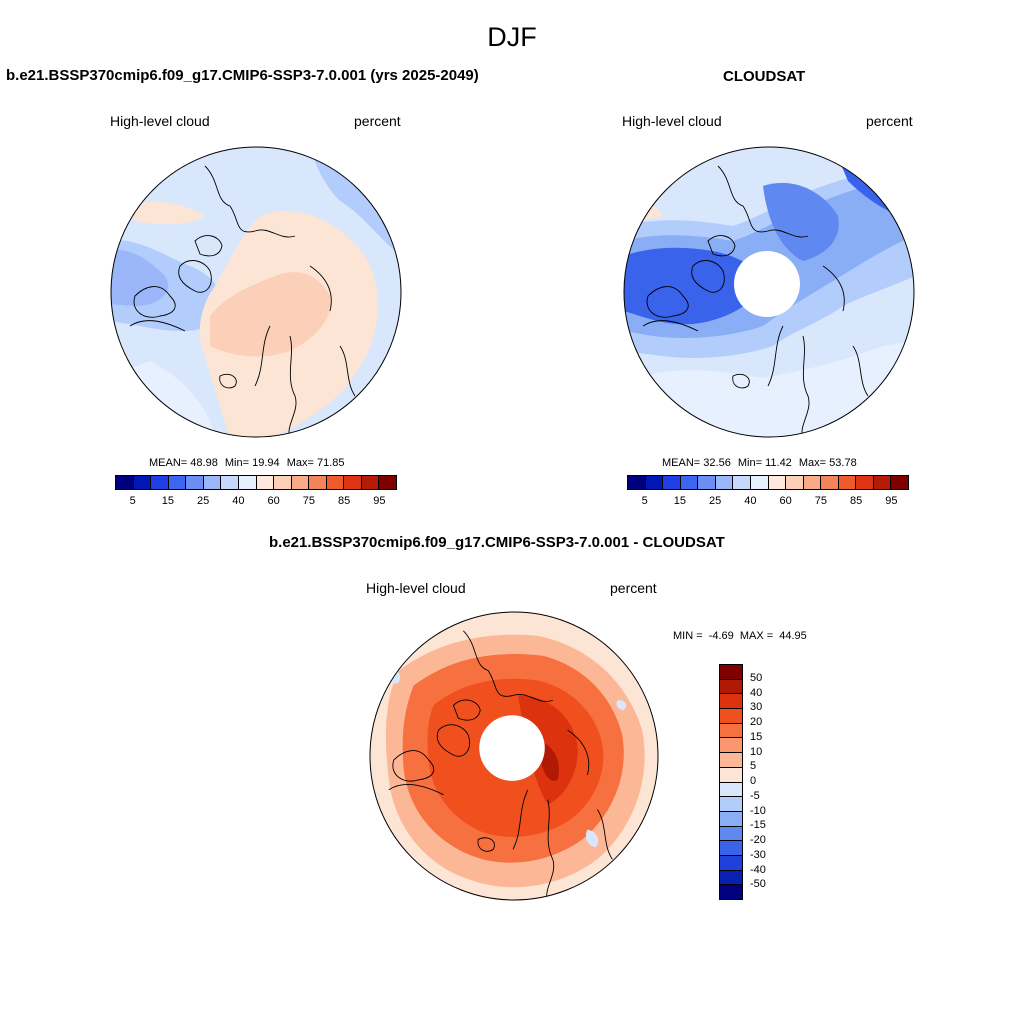 The height and width of the screenshot is (1024, 1024). I want to click on obs-colorbar, so click(768, 482).